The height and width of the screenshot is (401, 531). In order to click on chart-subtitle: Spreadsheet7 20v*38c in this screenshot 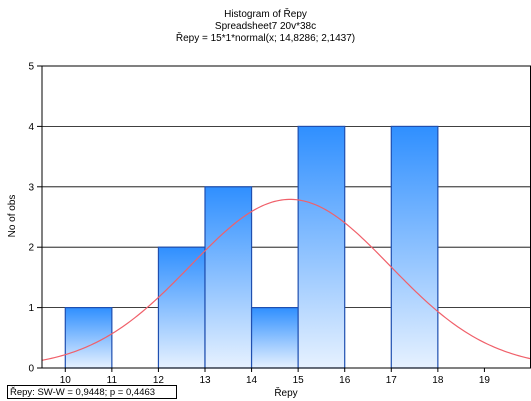, I will do `click(265, 26)`.